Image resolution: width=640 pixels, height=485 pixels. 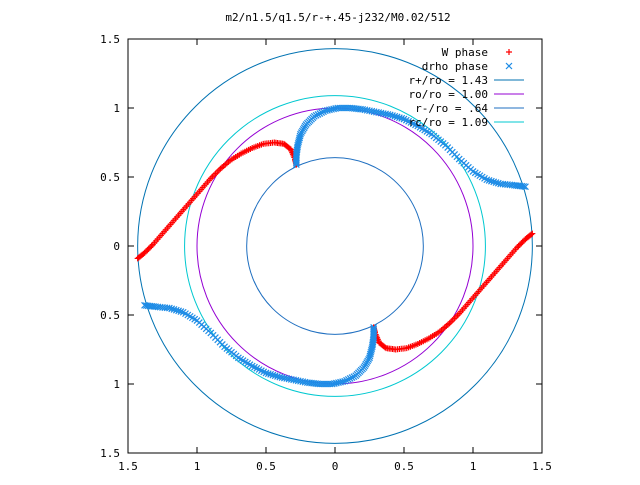 I want to click on legend-label-circle-0: r+/ro = 1.43, so click(x=448, y=80).